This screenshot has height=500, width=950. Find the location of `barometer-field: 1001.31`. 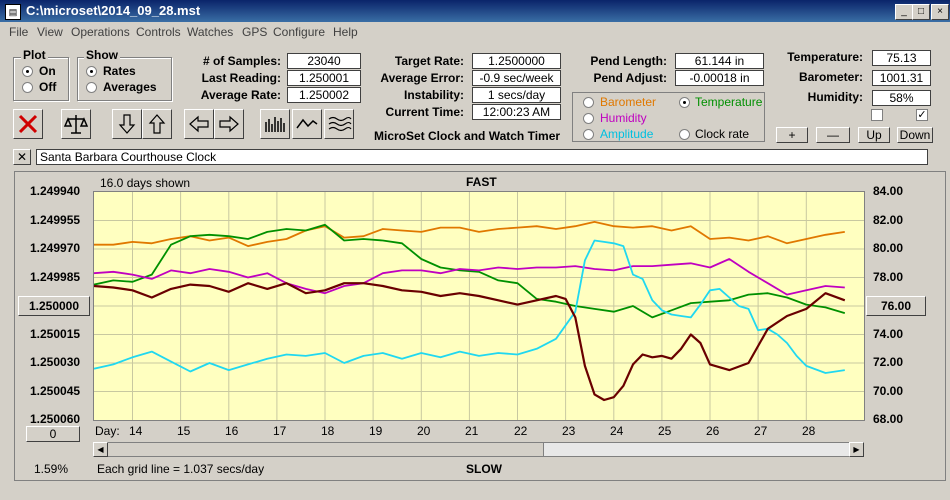

barometer-field: 1001.31 is located at coordinates (901, 78).